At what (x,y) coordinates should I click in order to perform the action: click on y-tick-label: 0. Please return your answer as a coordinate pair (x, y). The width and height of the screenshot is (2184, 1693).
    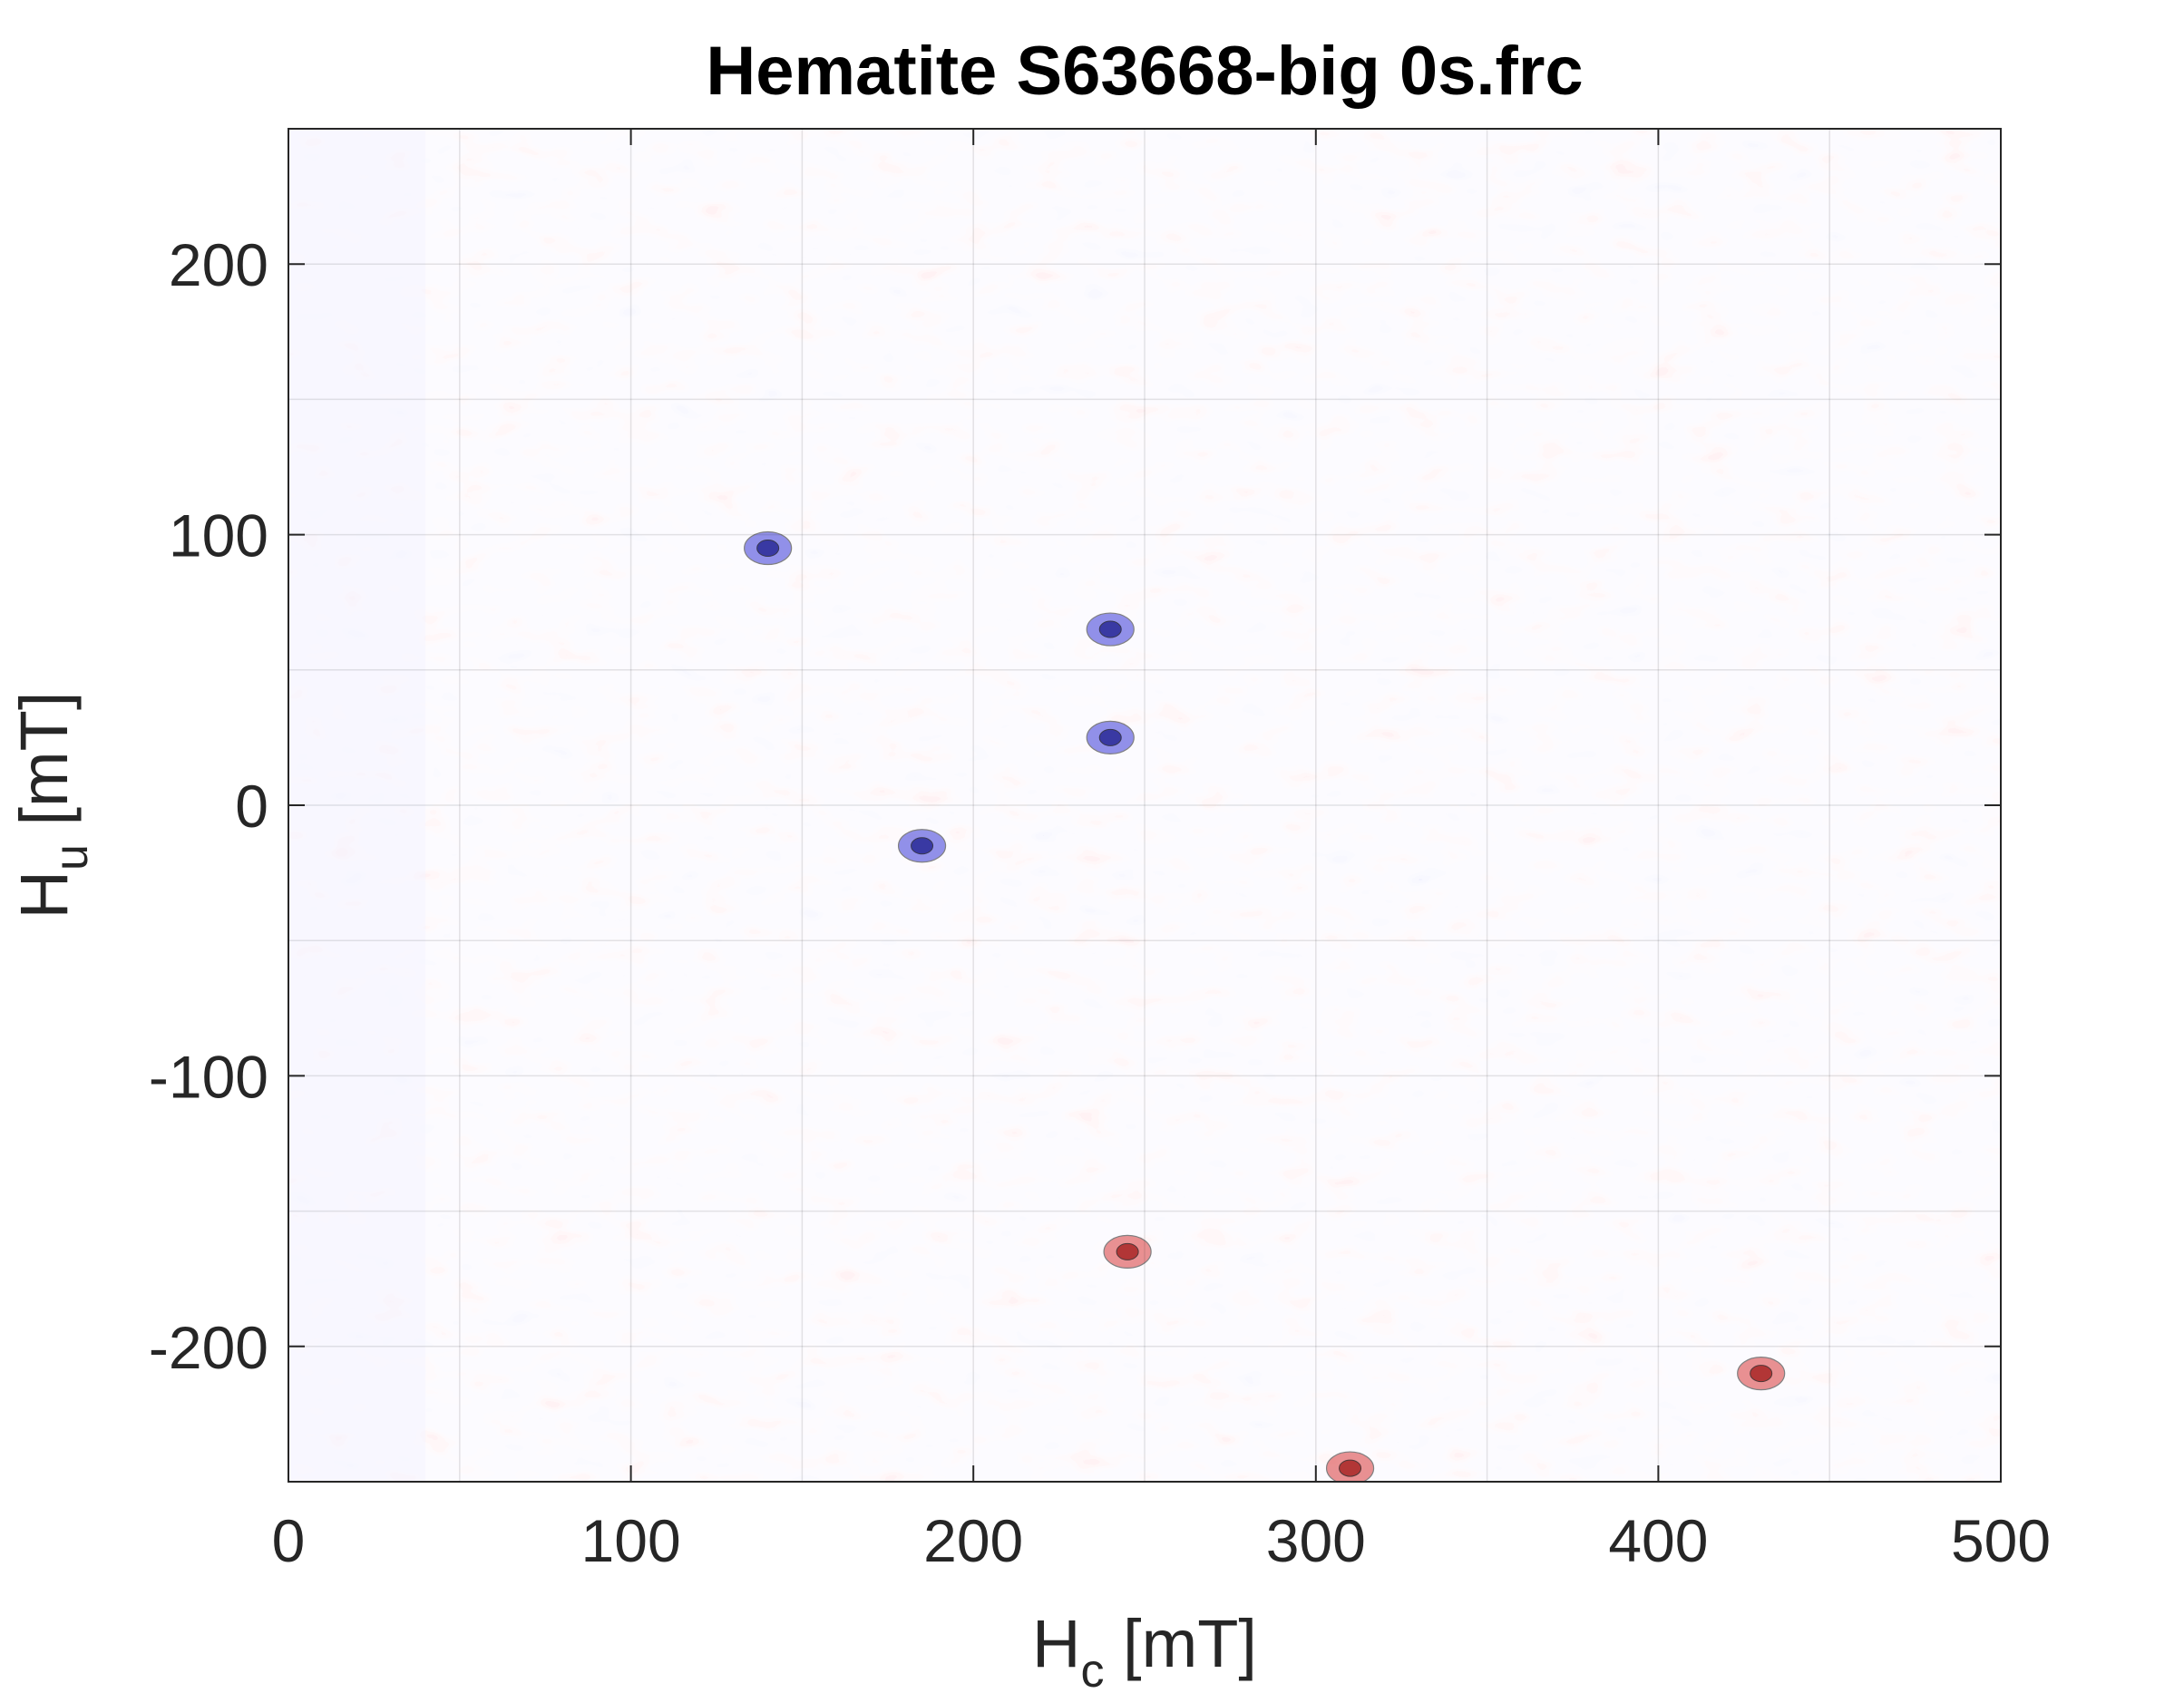
    Looking at the image, I should click on (251, 806).